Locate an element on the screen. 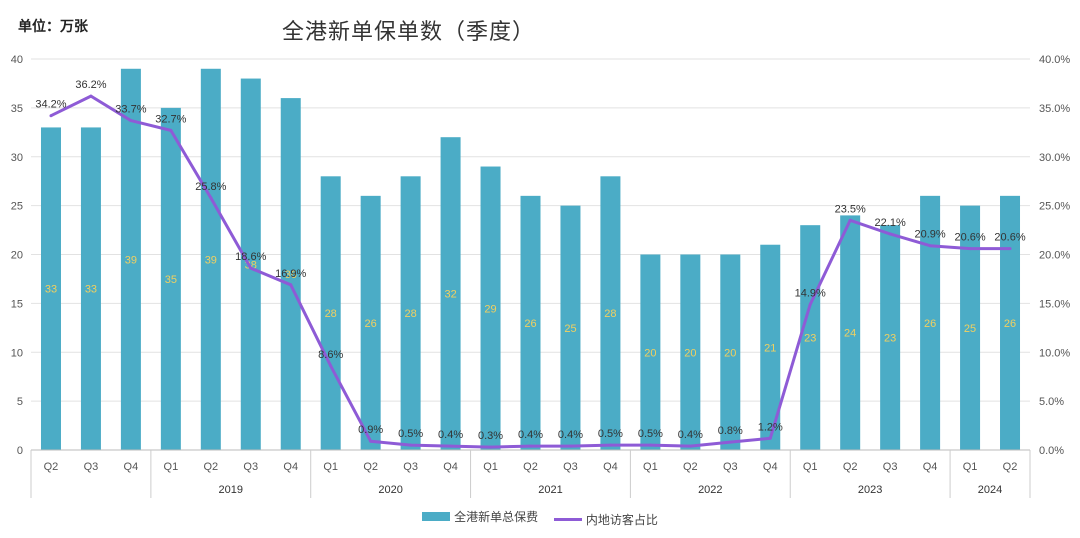 The image size is (1080, 538). bar-value-label: 36 is located at coordinates (291, 275).